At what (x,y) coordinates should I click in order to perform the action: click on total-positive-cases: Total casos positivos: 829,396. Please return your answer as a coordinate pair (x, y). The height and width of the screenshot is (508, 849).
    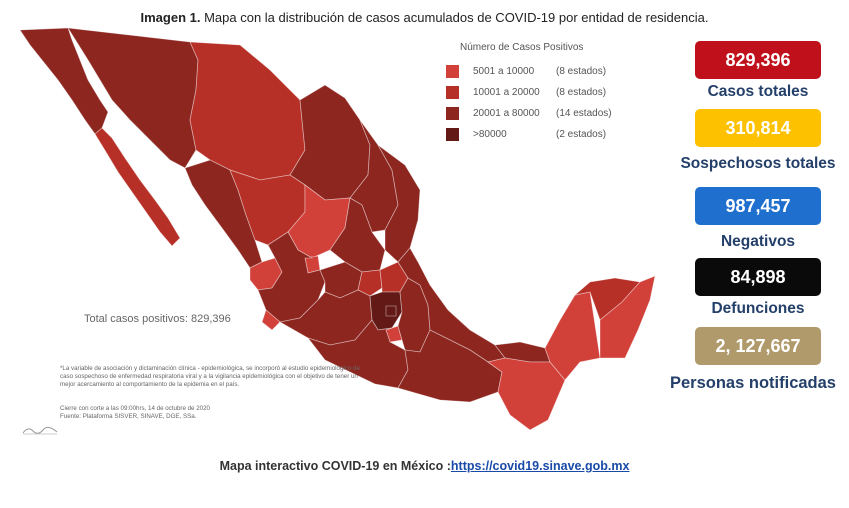
    Looking at the image, I should click on (157, 319).